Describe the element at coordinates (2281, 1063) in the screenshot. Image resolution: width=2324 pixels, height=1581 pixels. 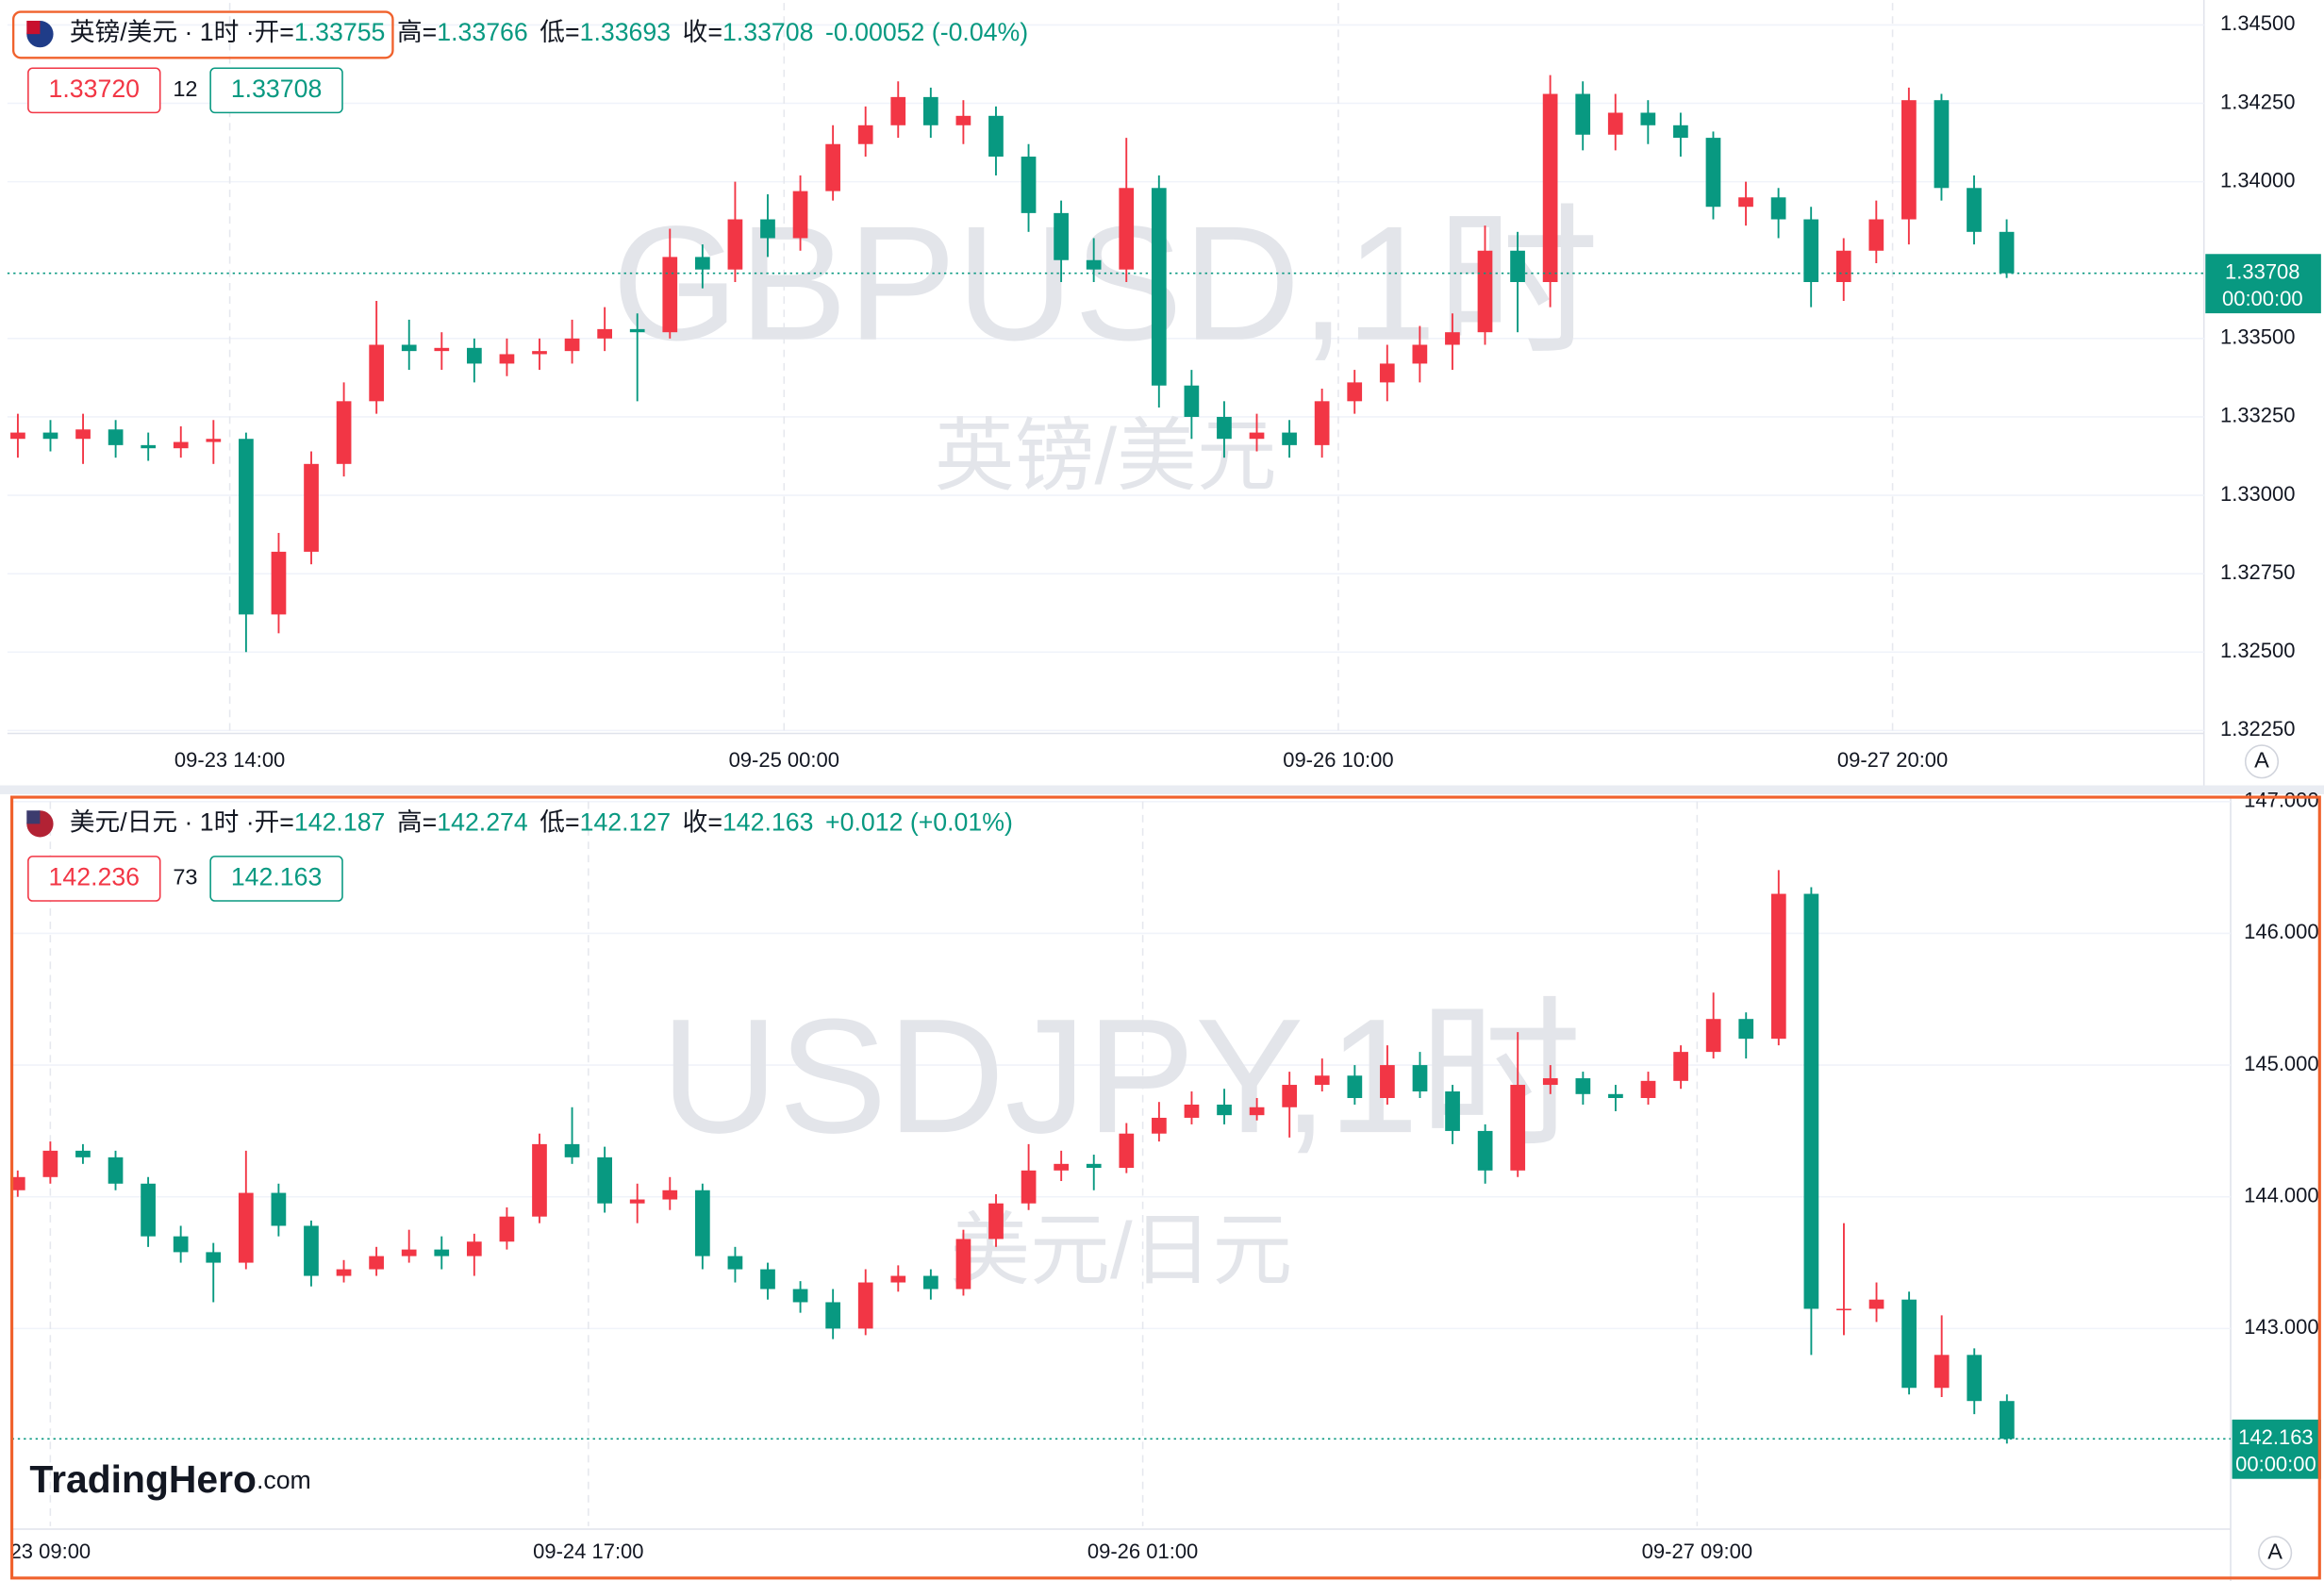
I see `y-tick-label: 145.000` at that location.